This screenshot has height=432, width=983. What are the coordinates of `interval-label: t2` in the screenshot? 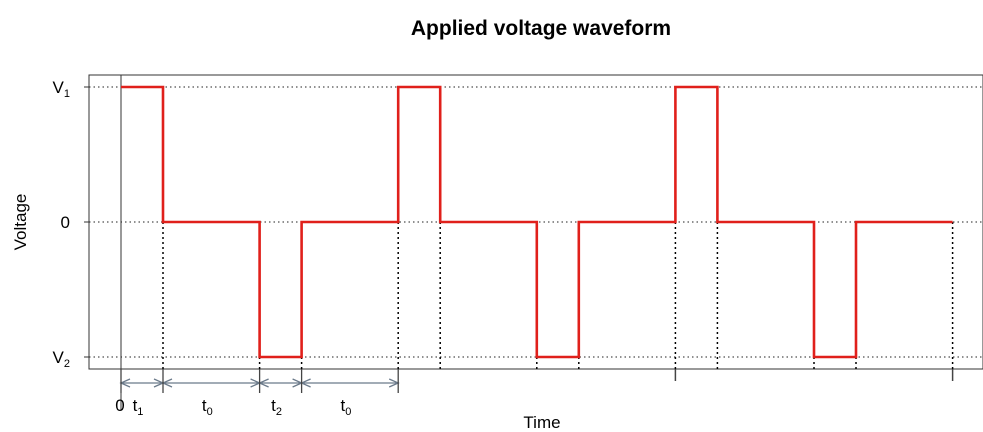 It's located at (276, 407).